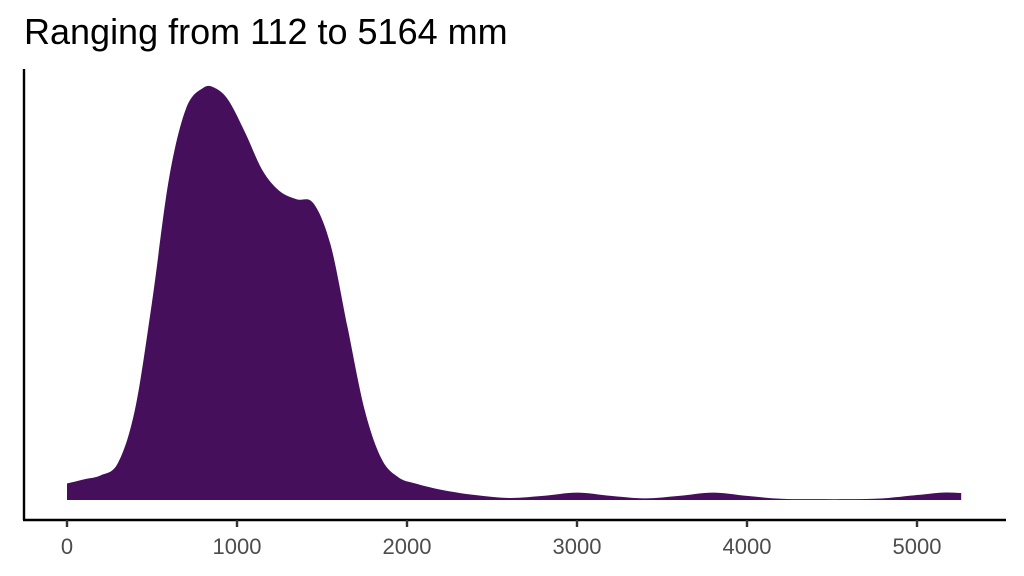 Image resolution: width=1024 pixels, height=576 pixels. Describe the element at coordinates (266, 31) in the screenshot. I see `chart-title: Ranging from 112 to 5164 mm` at that location.